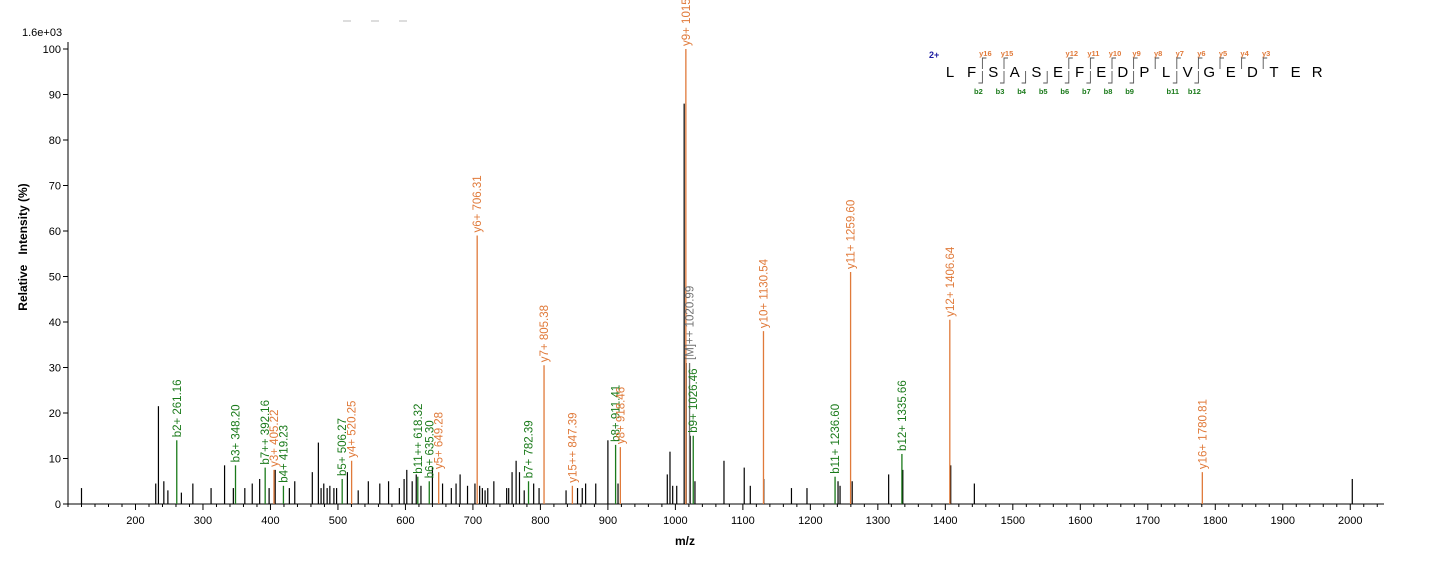 This screenshot has width=1436, height=562. What do you see at coordinates (55, 96) in the screenshot?
I see `y-tick-label: 90` at bounding box center [55, 96].